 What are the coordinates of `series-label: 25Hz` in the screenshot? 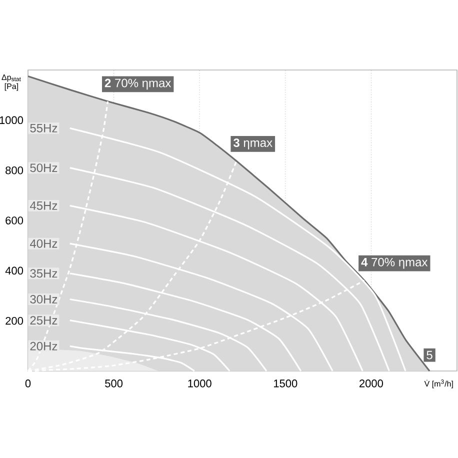 It's located at (44, 320).